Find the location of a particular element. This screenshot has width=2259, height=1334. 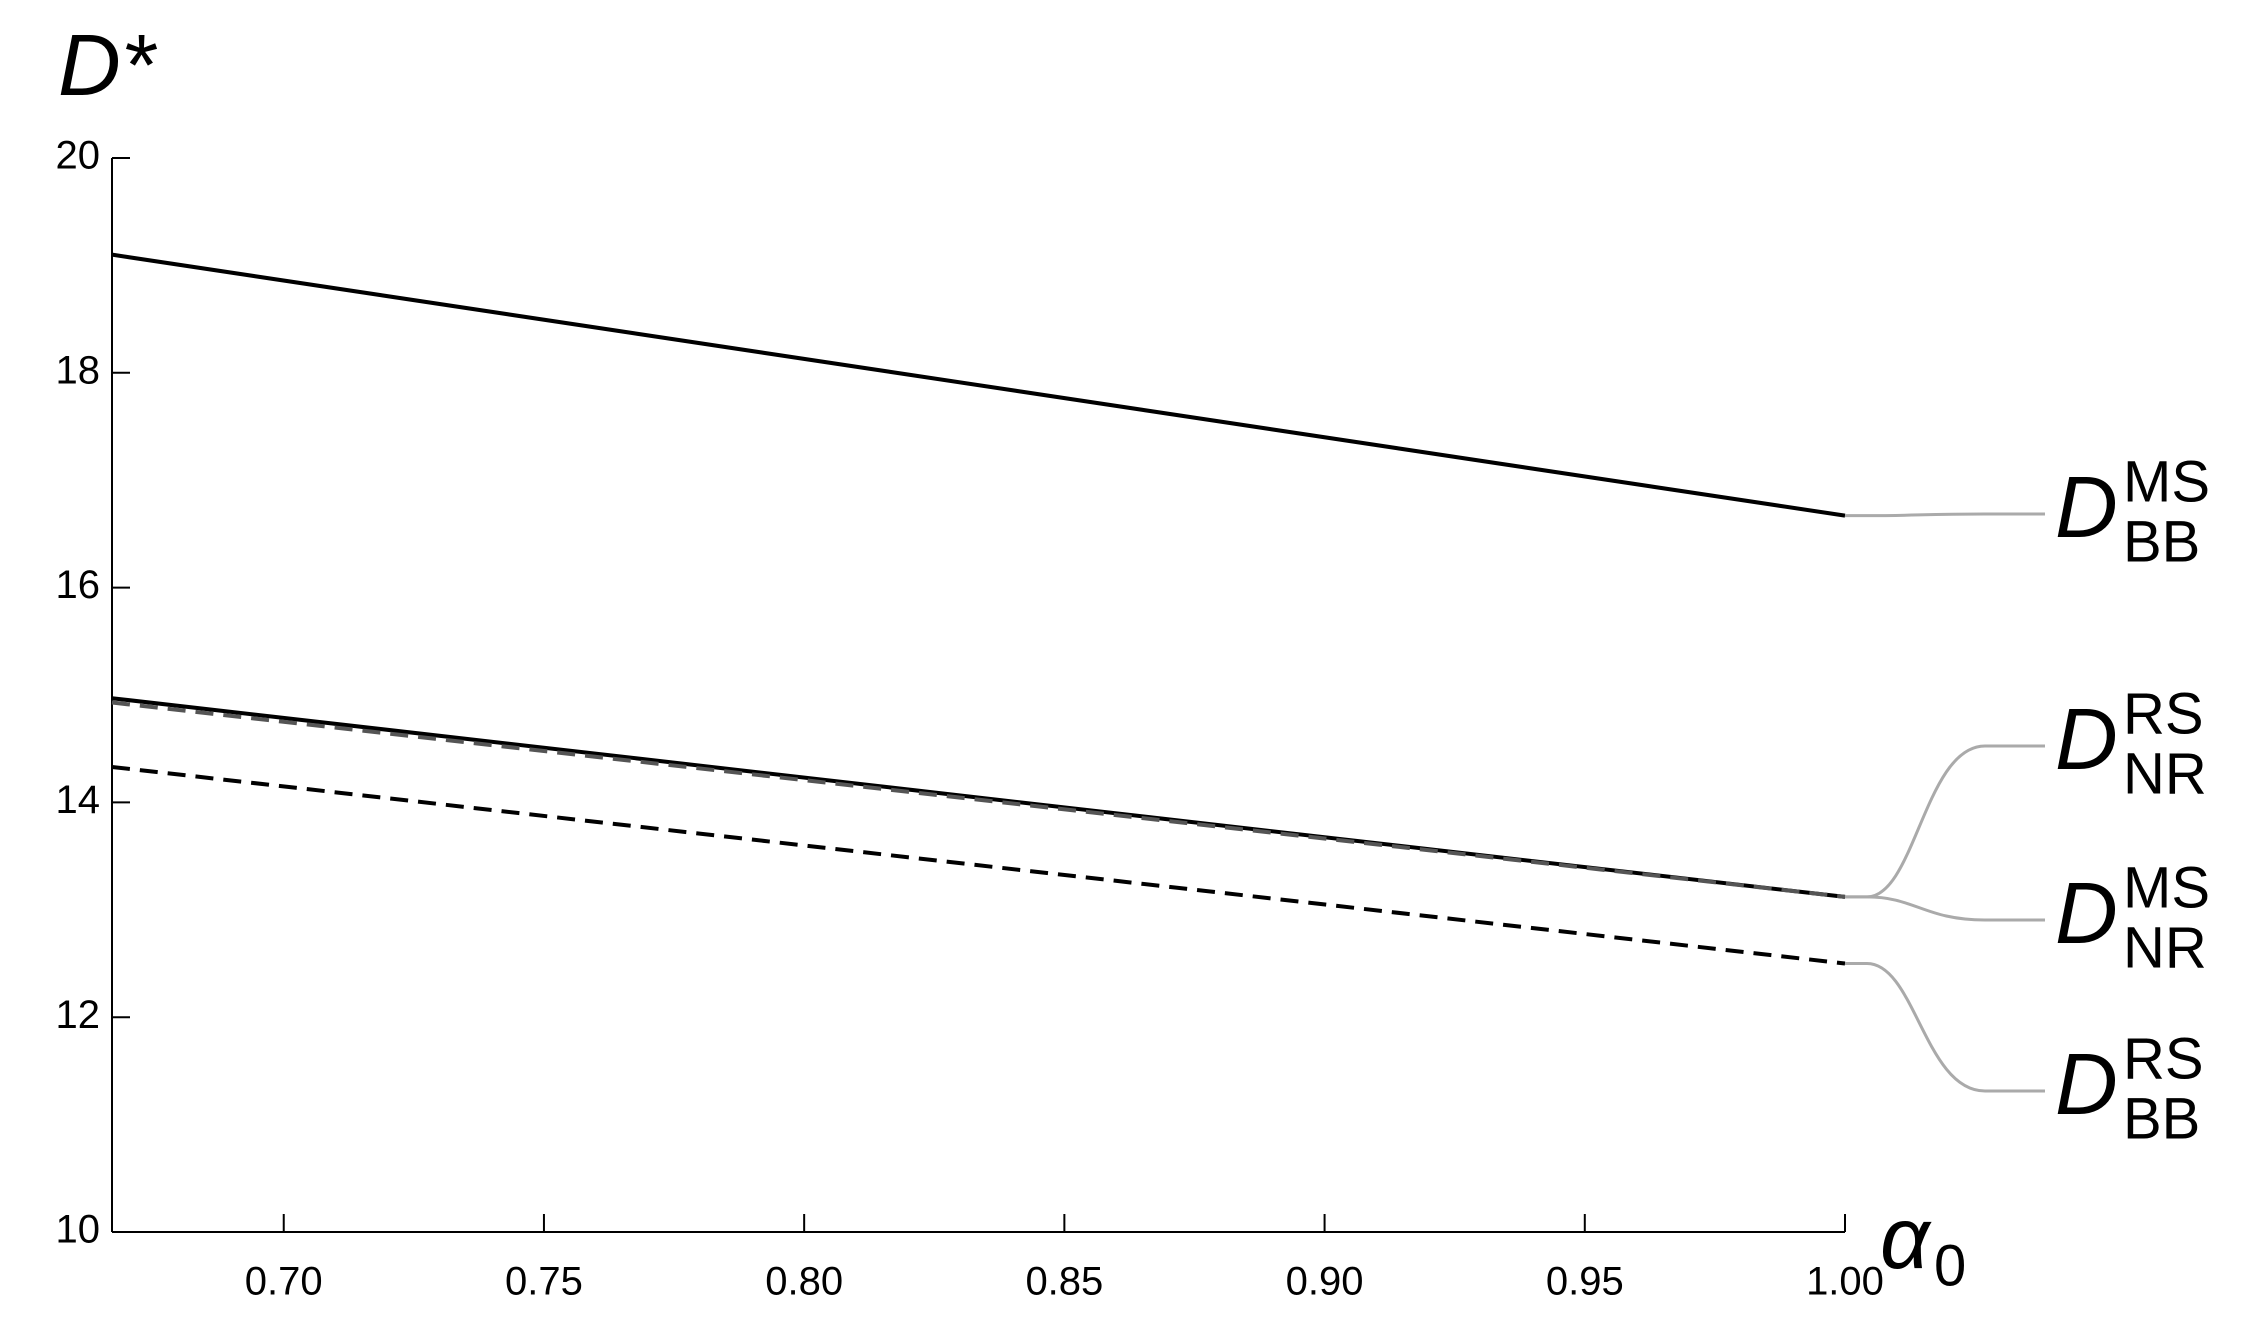

x-axis-label-subscript: 0 is located at coordinates (1950, 1265).